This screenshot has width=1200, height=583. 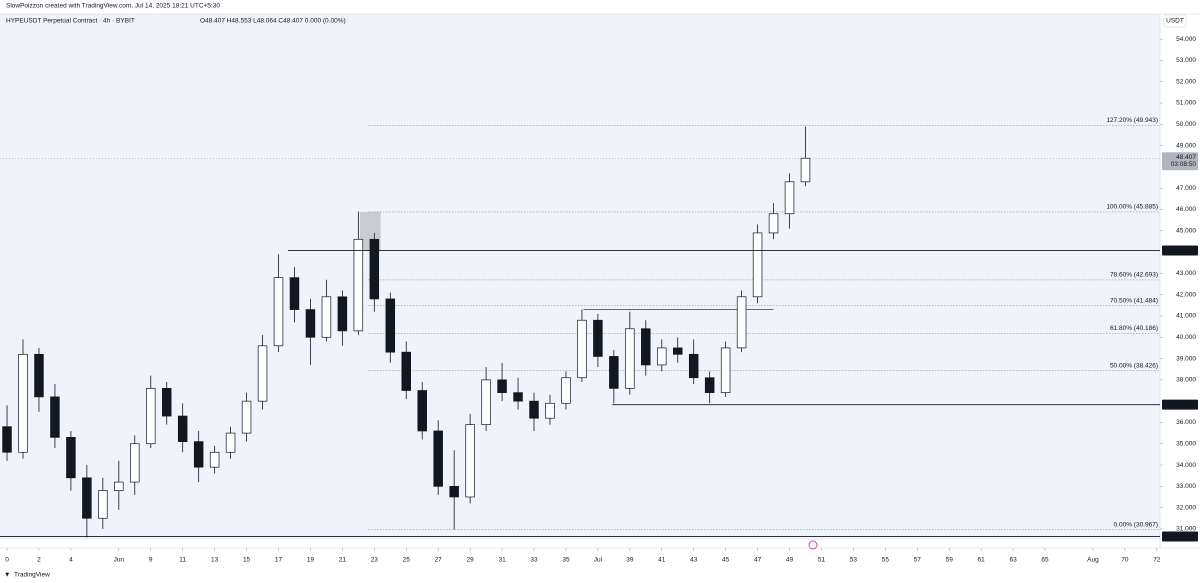 I want to click on y-tick-label: 53.000, so click(x=1186, y=60).